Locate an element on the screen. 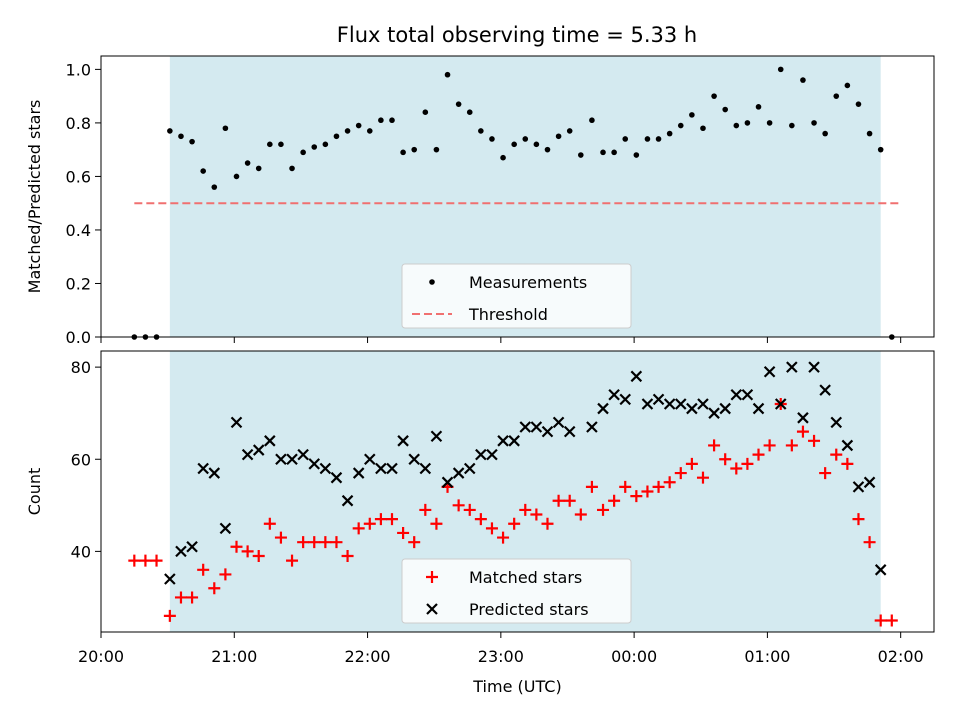  x-tick-label: 02:00 is located at coordinates (901, 656).